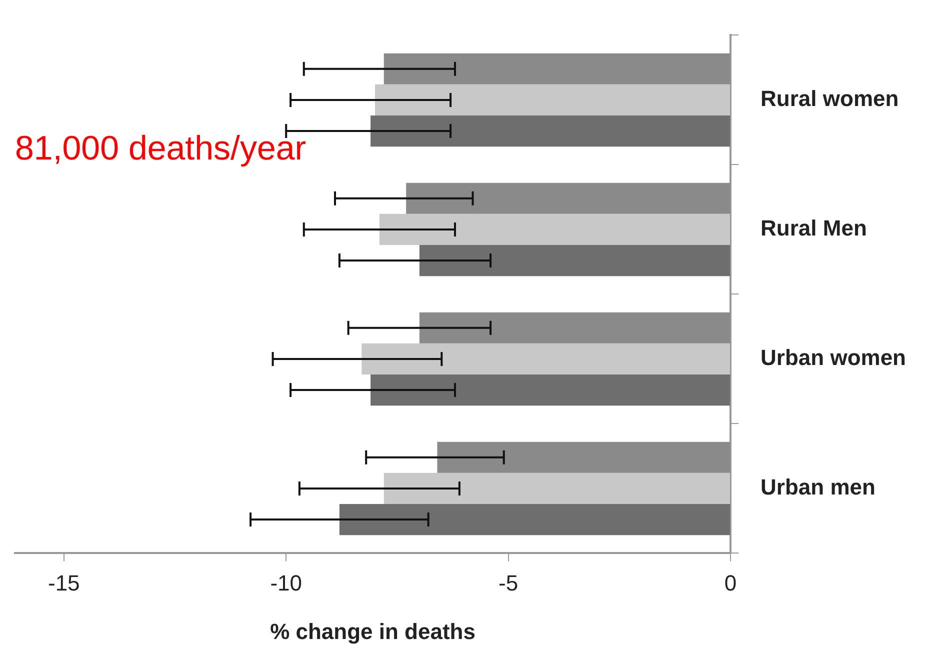 This screenshot has height=660, width=940. What do you see at coordinates (373, 631) in the screenshot?
I see `x-axis-title: % change in deaths` at bounding box center [373, 631].